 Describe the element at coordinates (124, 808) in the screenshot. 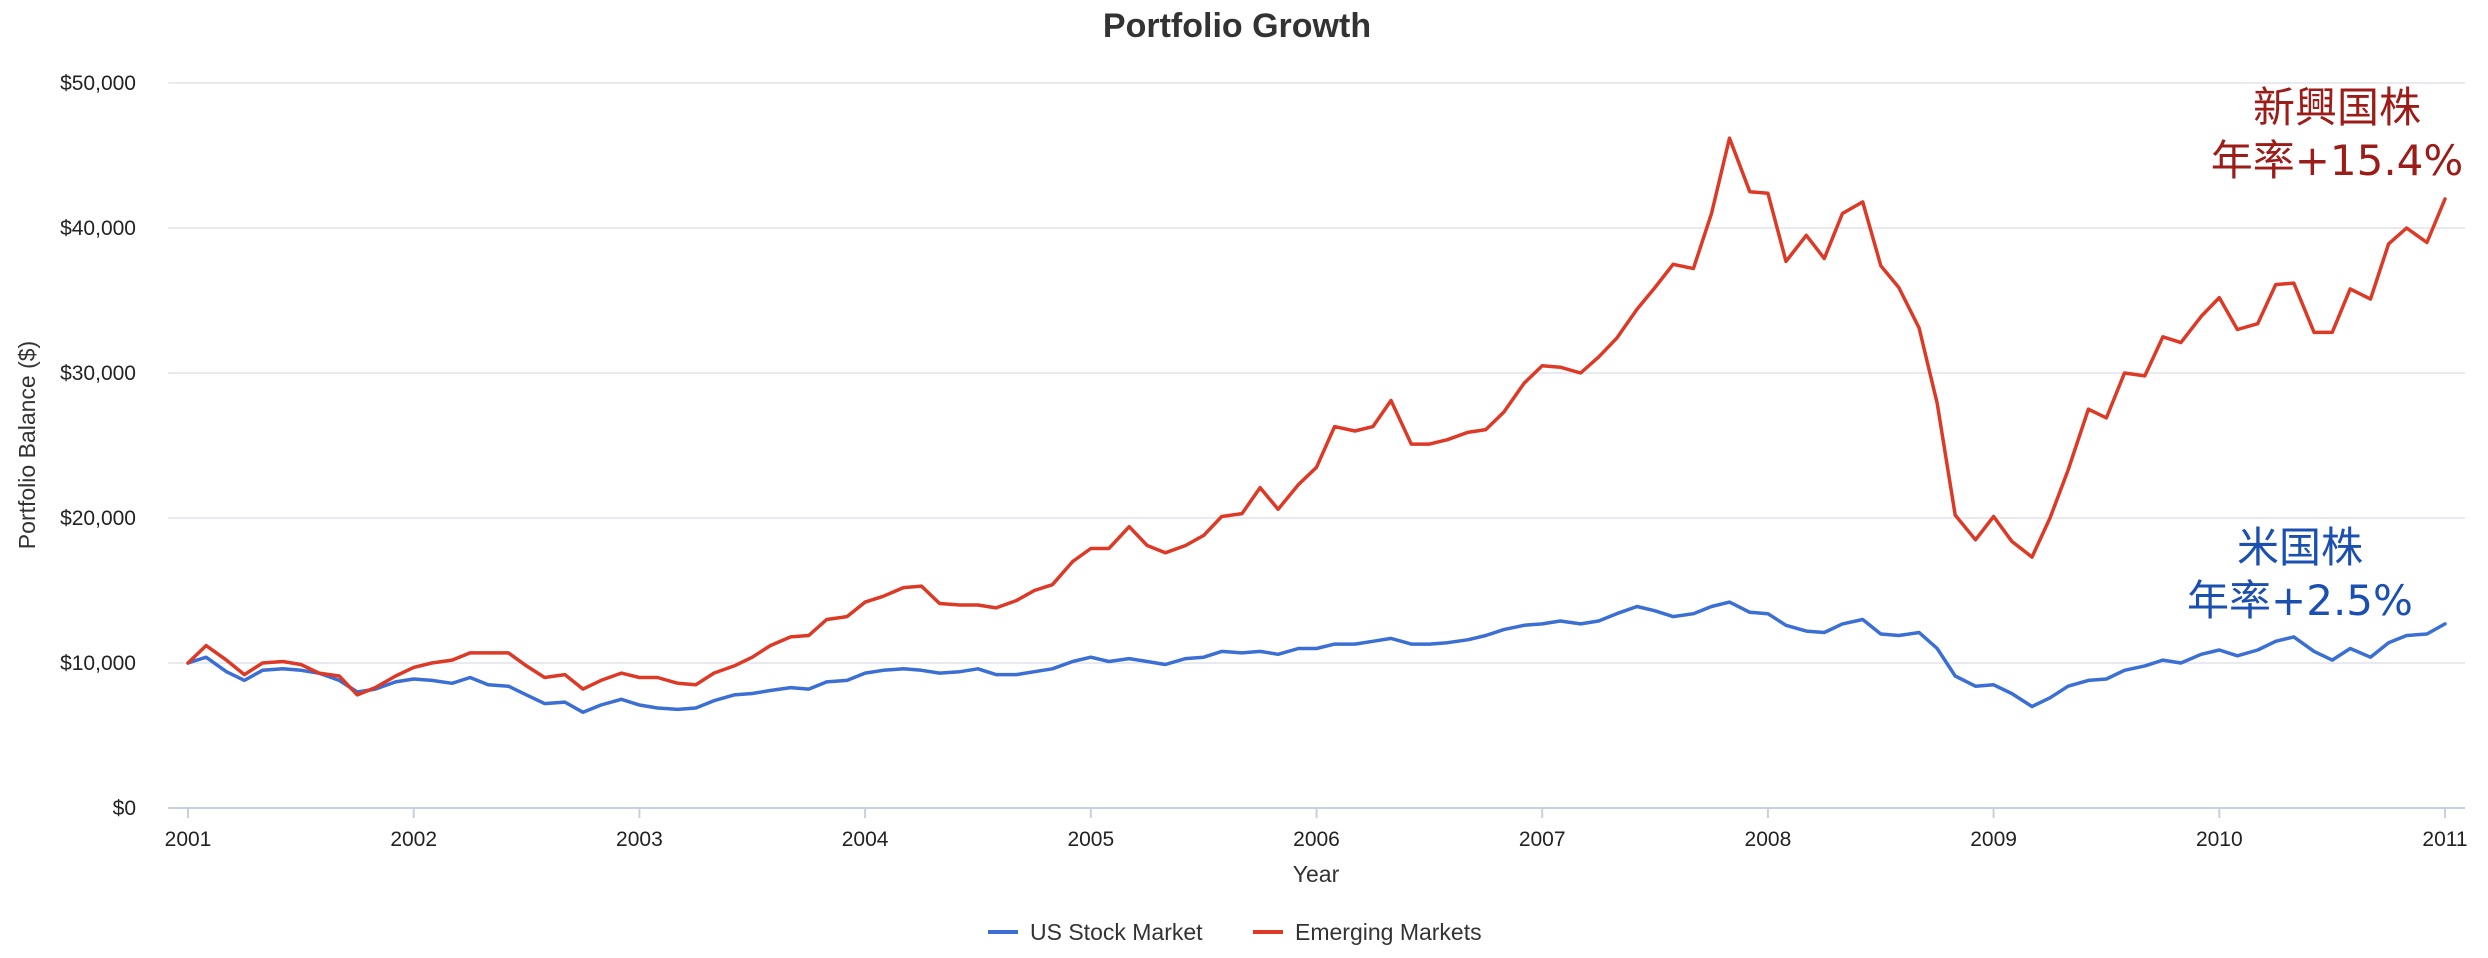

I see `y-tick-label: $0` at that location.